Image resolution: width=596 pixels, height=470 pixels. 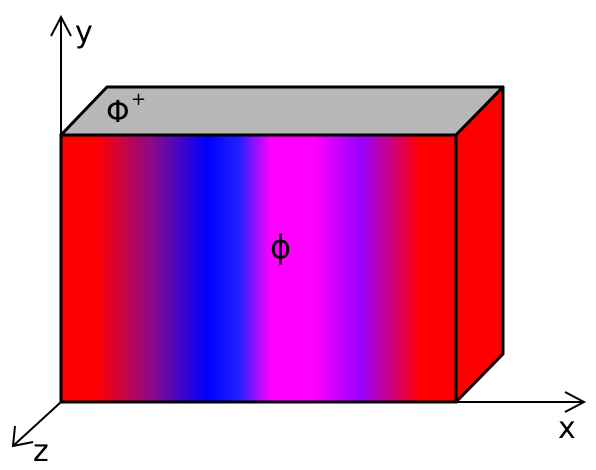 I want to click on x-axis-arrowhead, so click(x=575, y=402).